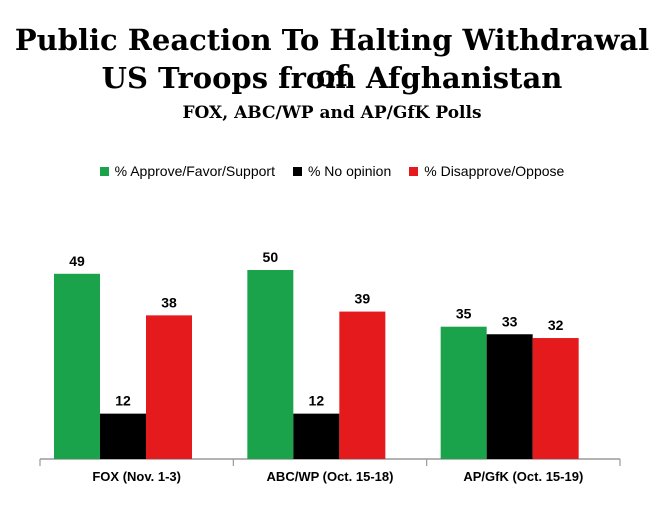  I want to click on data-label: 39, so click(363, 299).